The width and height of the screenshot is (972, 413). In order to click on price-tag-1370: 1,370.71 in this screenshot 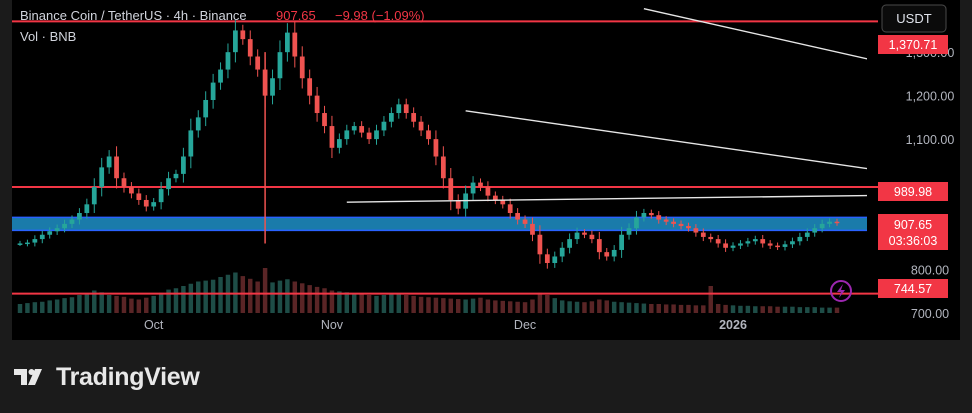, I will do `click(913, 44)`.